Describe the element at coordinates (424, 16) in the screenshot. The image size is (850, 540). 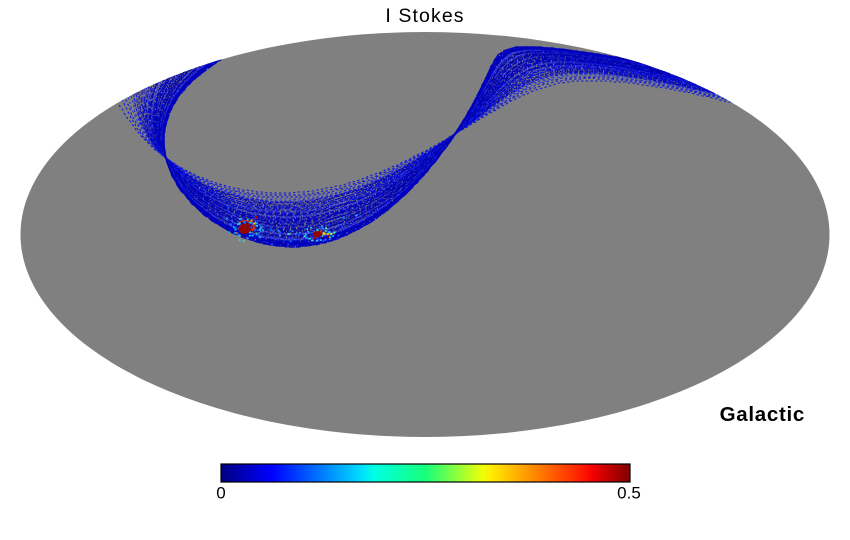
I see `svg-text: I Stokes` at that location.